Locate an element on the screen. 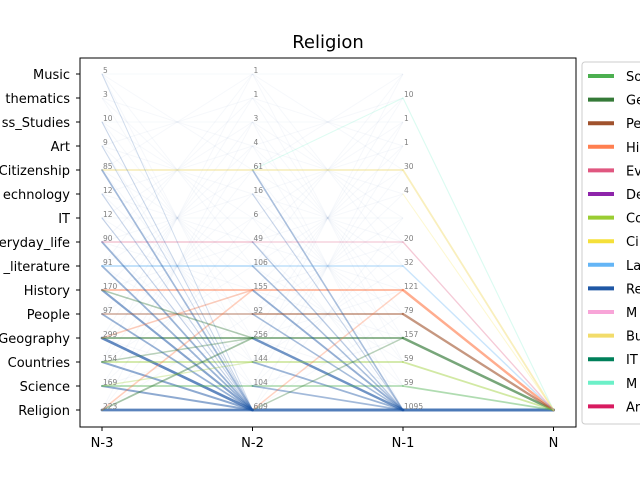 This screenshot has height=480, width=640. node-count-label: 121 is located at coordinates (411, 286).